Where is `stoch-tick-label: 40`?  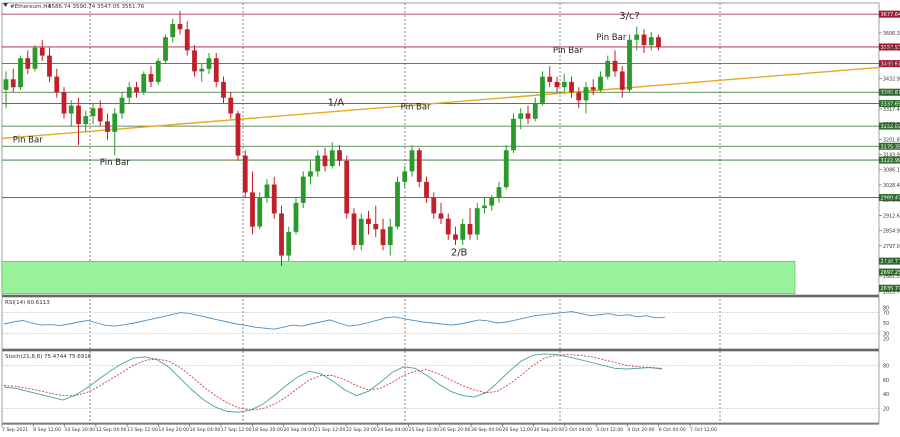
stoch-tick-label: 40 is located at coordinates (886, 395).